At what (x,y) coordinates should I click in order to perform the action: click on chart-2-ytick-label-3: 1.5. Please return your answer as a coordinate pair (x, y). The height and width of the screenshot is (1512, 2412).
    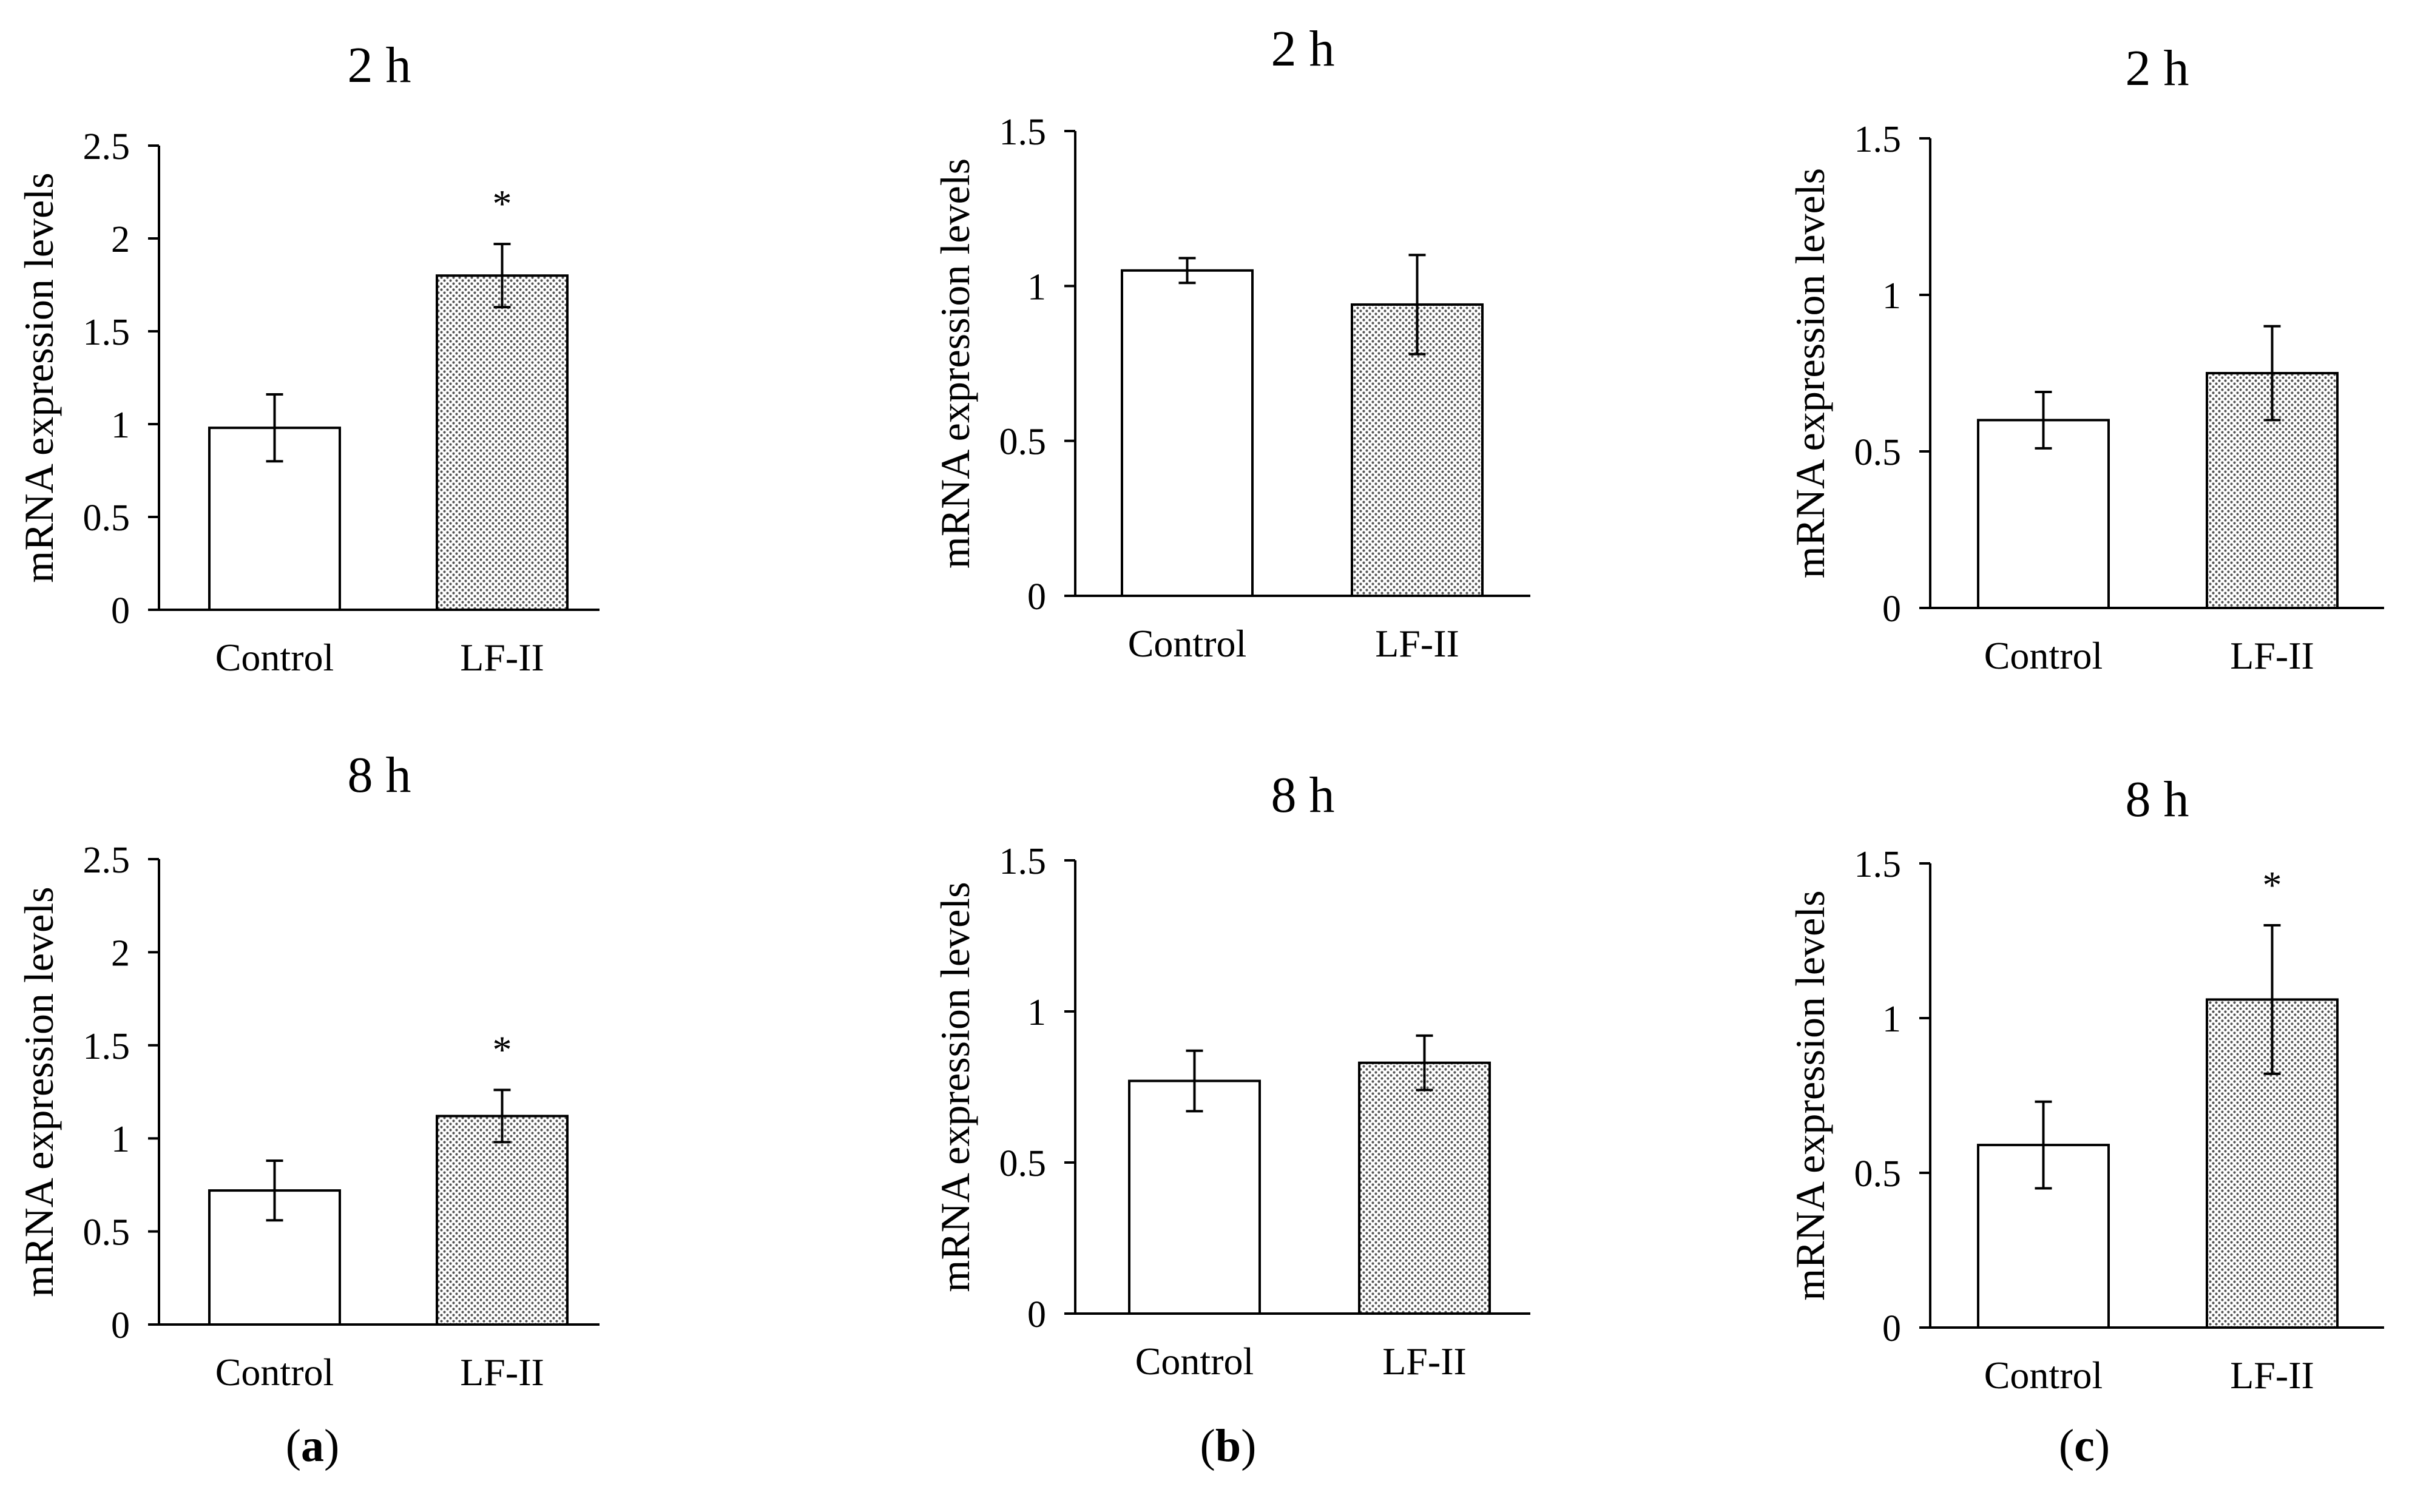
    Looking at the image, I should click on (1023, 132).